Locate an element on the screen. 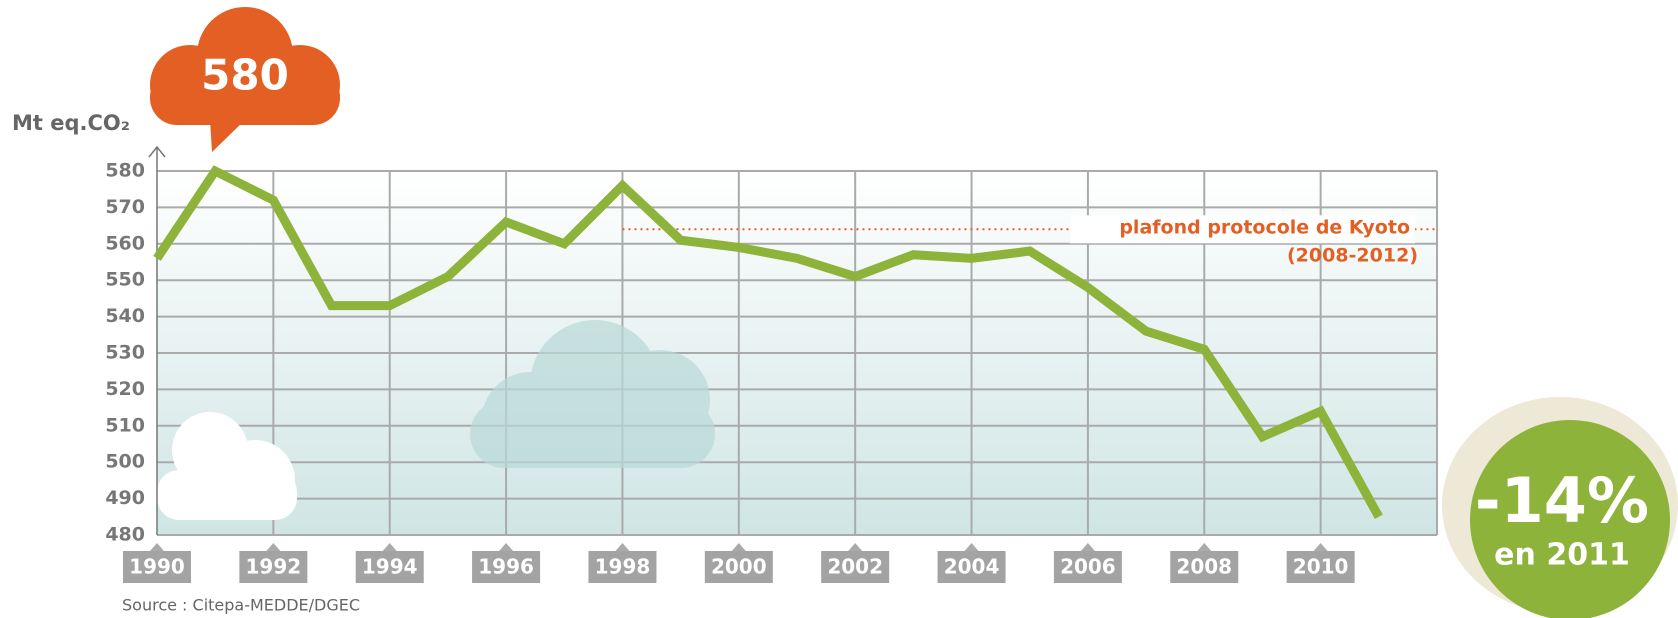 The width and height of the screenshot is (1678, 618). x-tick-label: 1990 is located at coordinates (157, 567).